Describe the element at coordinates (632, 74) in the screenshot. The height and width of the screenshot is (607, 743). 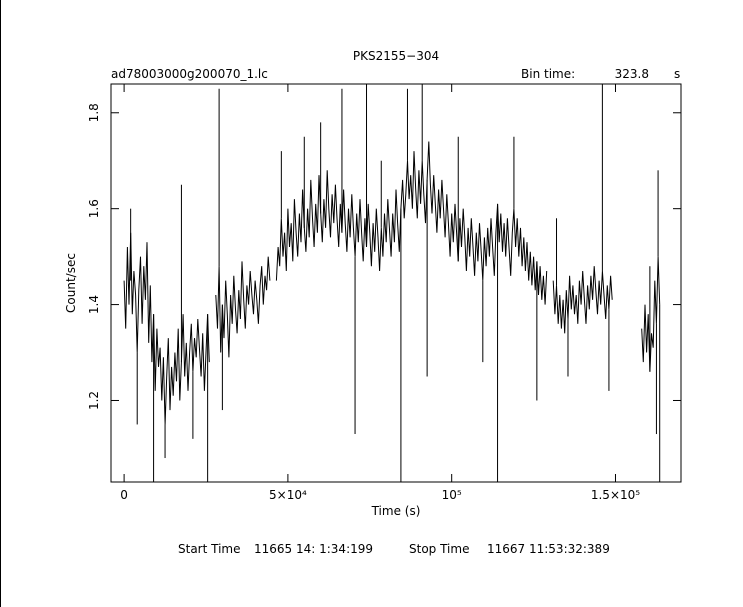
I see `bin-time-value: 323.8` at that location.